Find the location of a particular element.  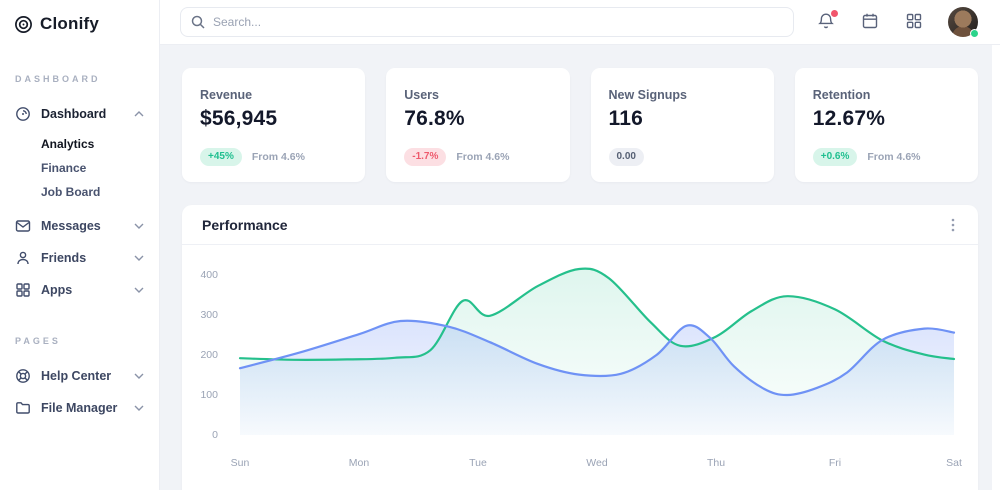

section-label-dashboard: DASHBOARD is located at coordinates (58, 79).